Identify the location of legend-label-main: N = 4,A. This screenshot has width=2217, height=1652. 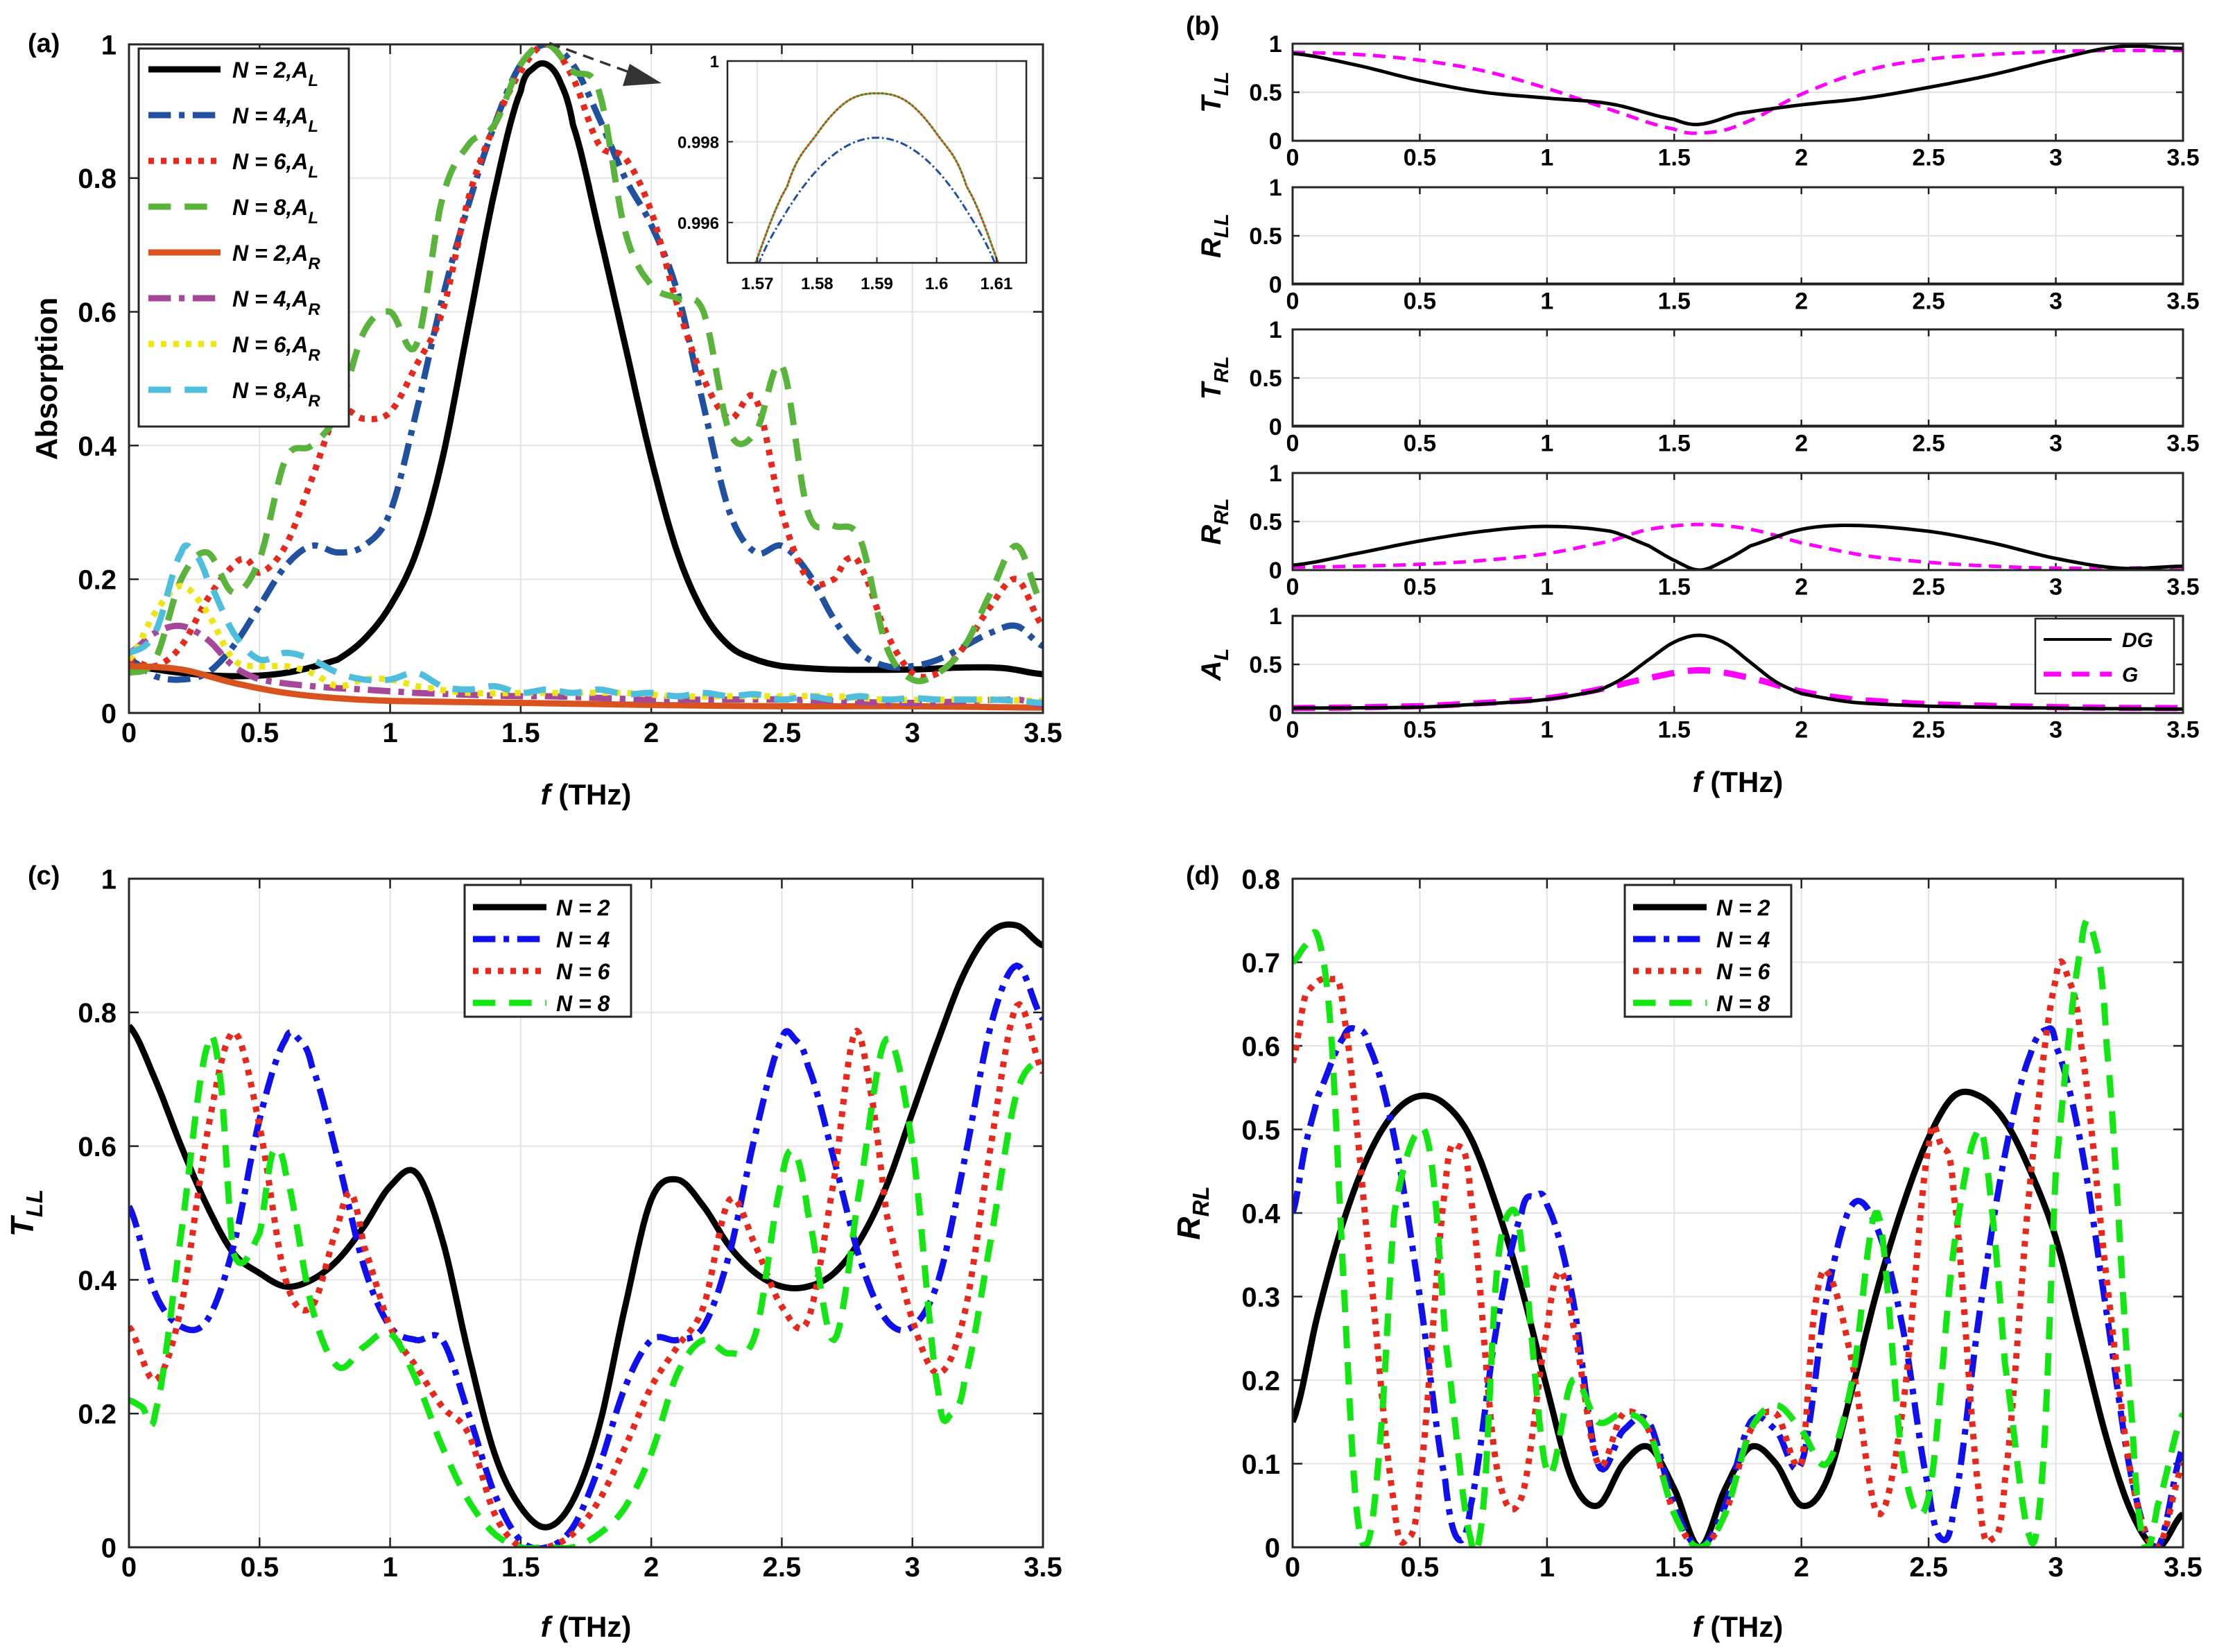
(270, 298).